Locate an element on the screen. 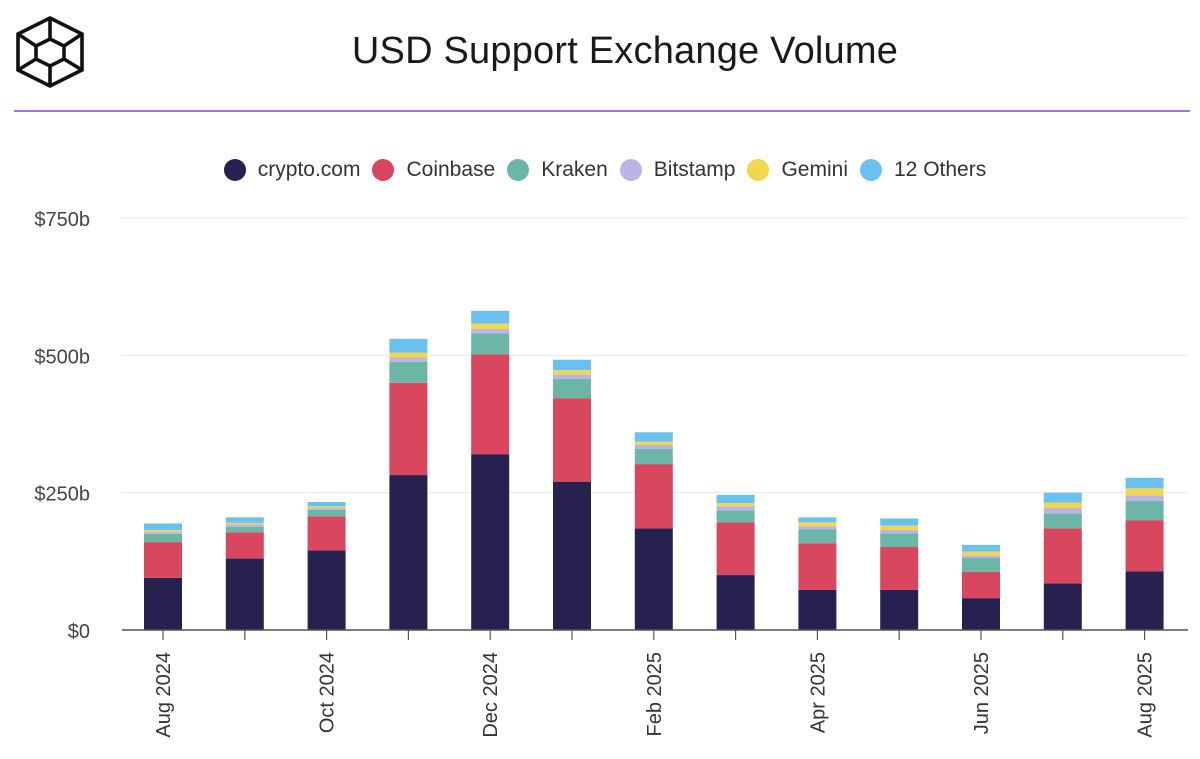 Image resolution: width=1200 pixels, height=759 pixels. legend-label: Bitstamp is located at coordinates (694, 169).